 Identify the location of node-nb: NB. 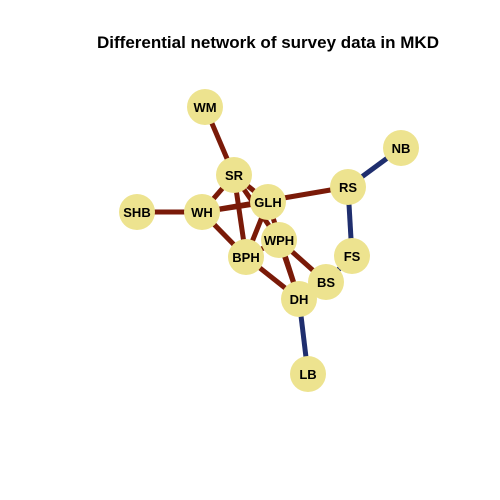
(401, 148).